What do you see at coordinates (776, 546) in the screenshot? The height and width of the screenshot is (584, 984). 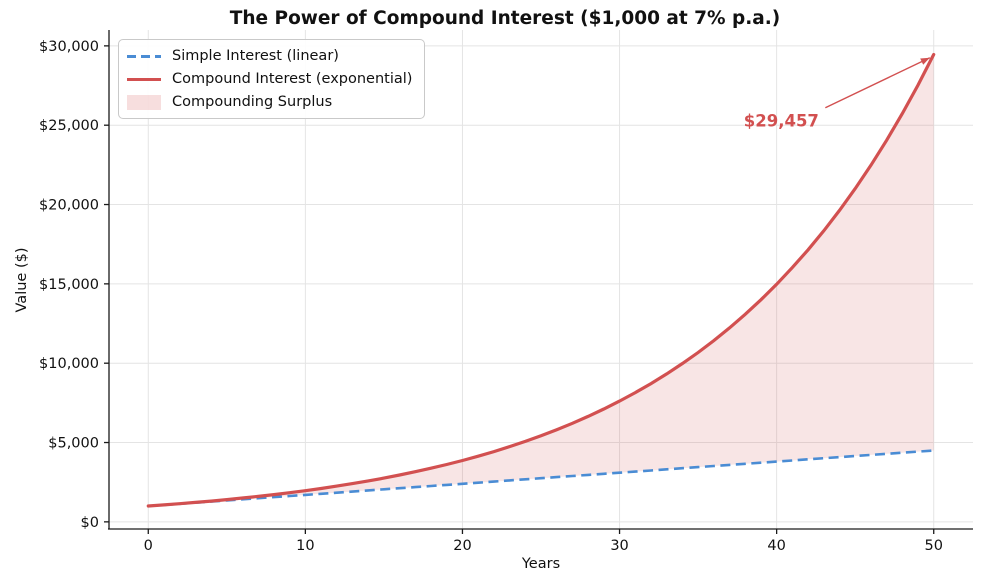 I see `x-tick-label: 40` at bounding box center [776, 546].